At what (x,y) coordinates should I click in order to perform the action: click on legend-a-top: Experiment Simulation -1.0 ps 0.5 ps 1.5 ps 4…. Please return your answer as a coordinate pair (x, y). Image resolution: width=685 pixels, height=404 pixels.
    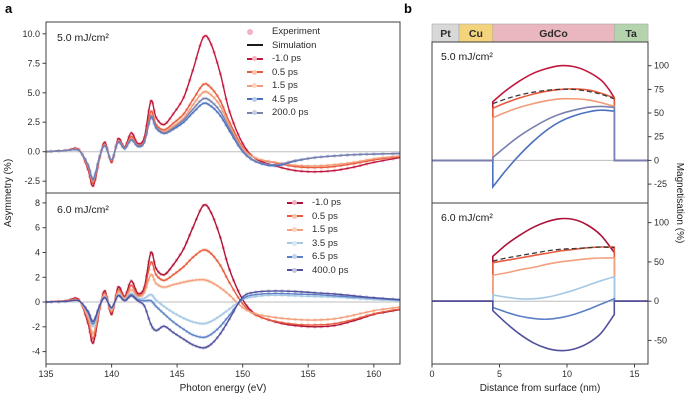
    Looking at the image, I should click on (283, 72).